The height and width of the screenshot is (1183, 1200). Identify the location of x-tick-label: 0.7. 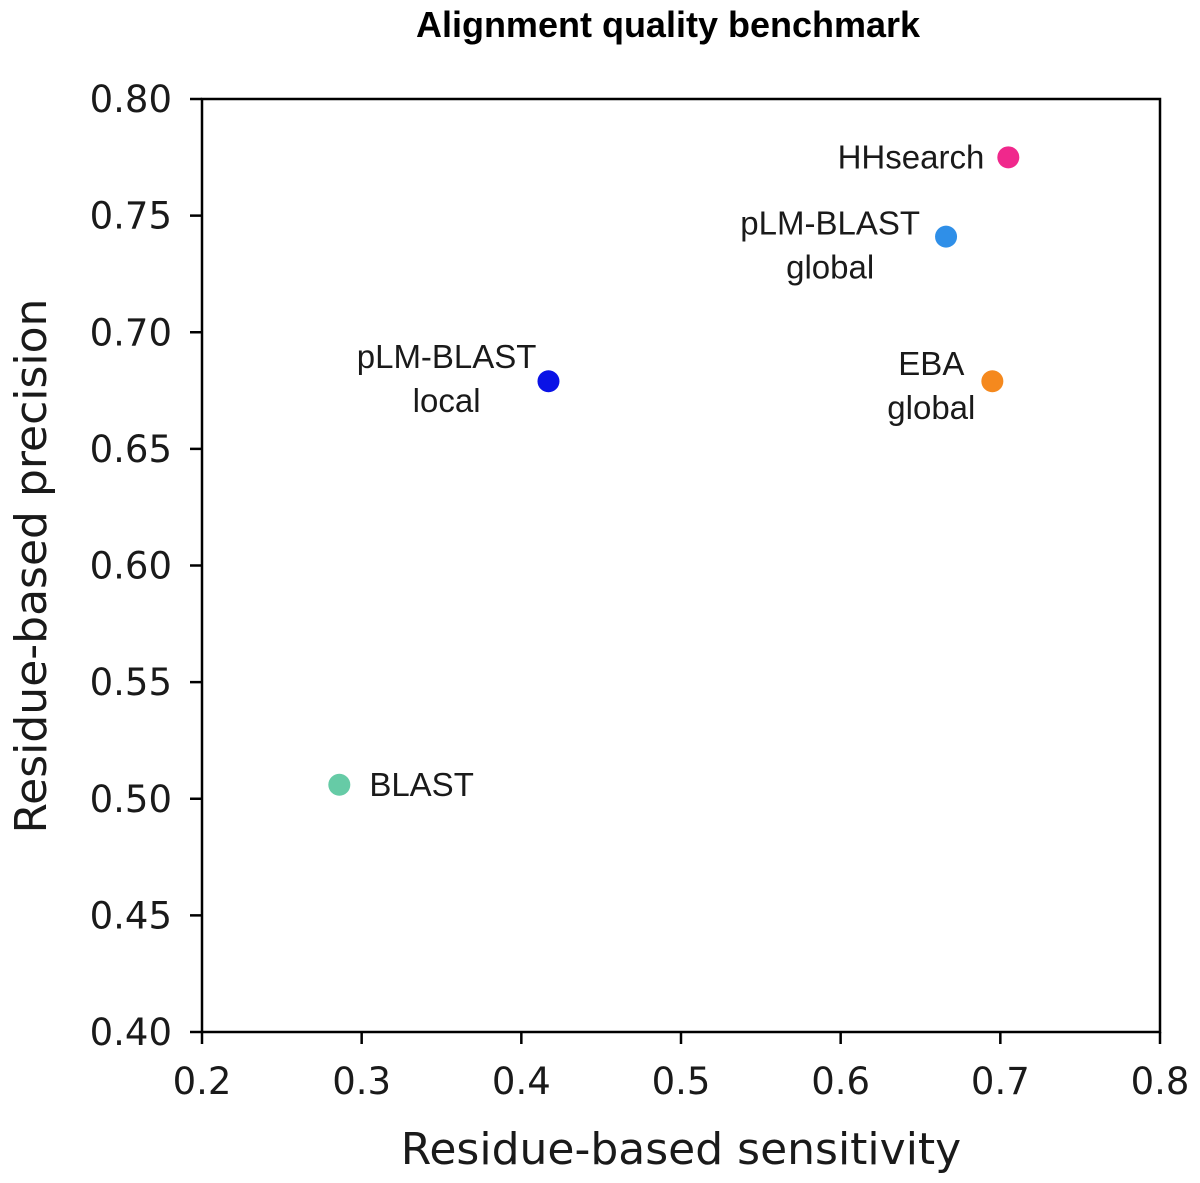
(1000, 1081).